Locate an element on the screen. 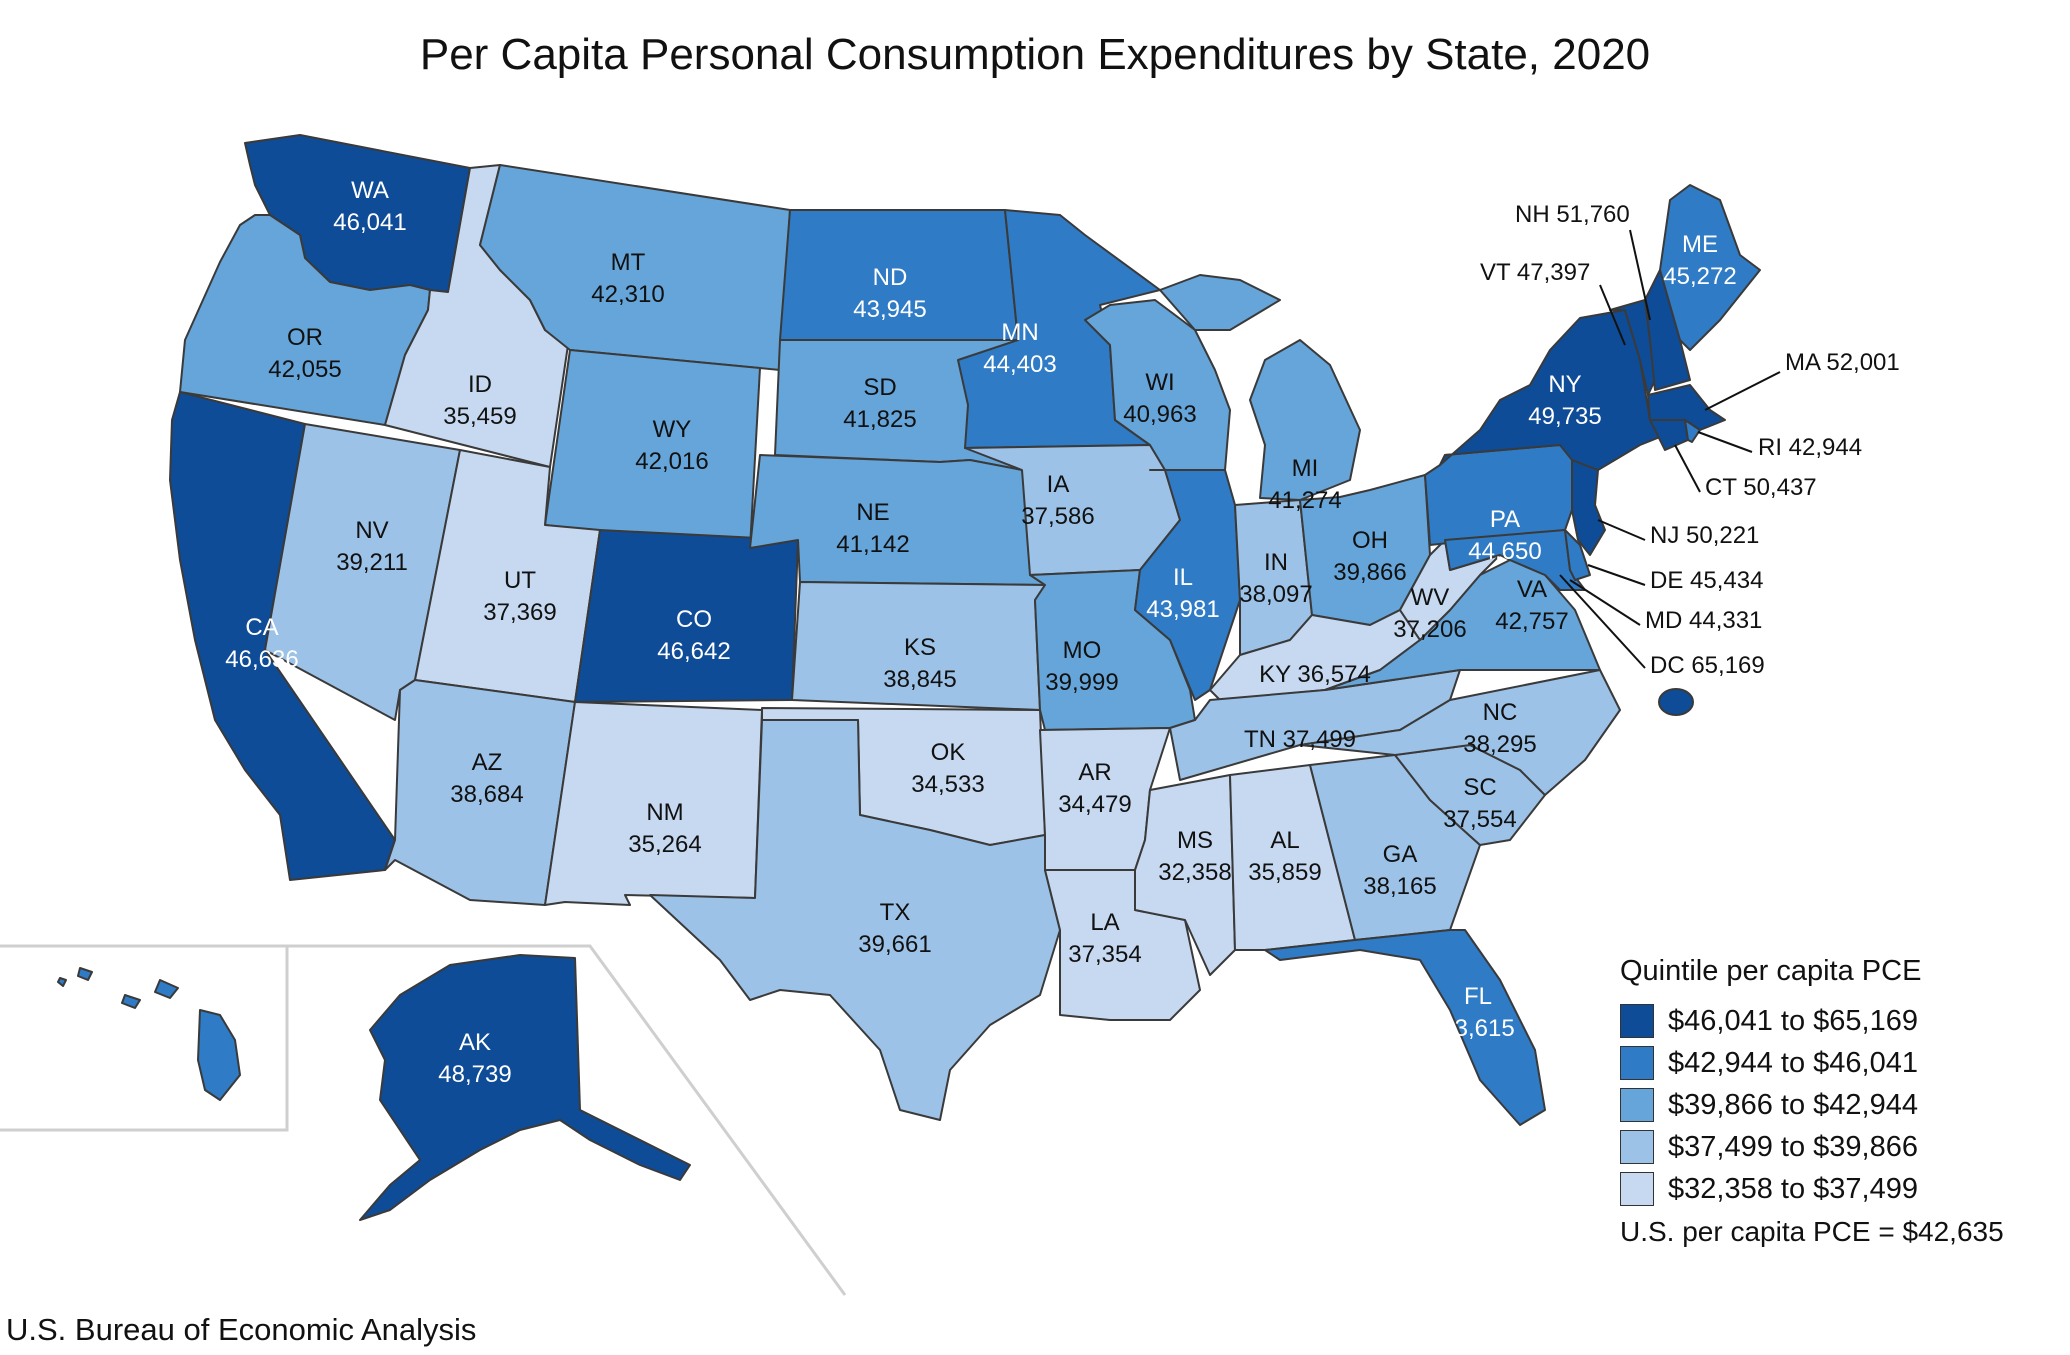  legend-label: $42,944 to $46,041 is located at coordinates (1793, 1062).